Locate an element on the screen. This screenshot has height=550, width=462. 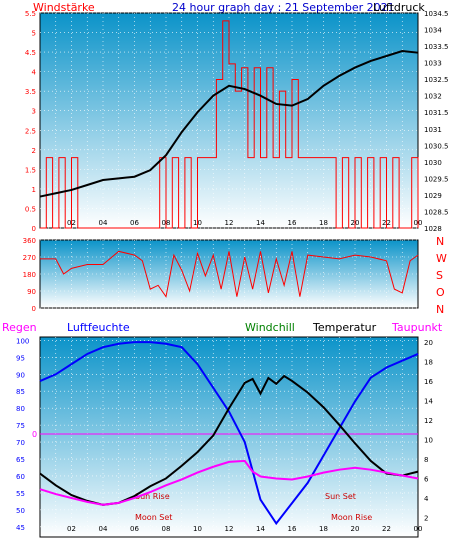
y-tick-label-temperature: 2 is located at coordinates (426, 518).